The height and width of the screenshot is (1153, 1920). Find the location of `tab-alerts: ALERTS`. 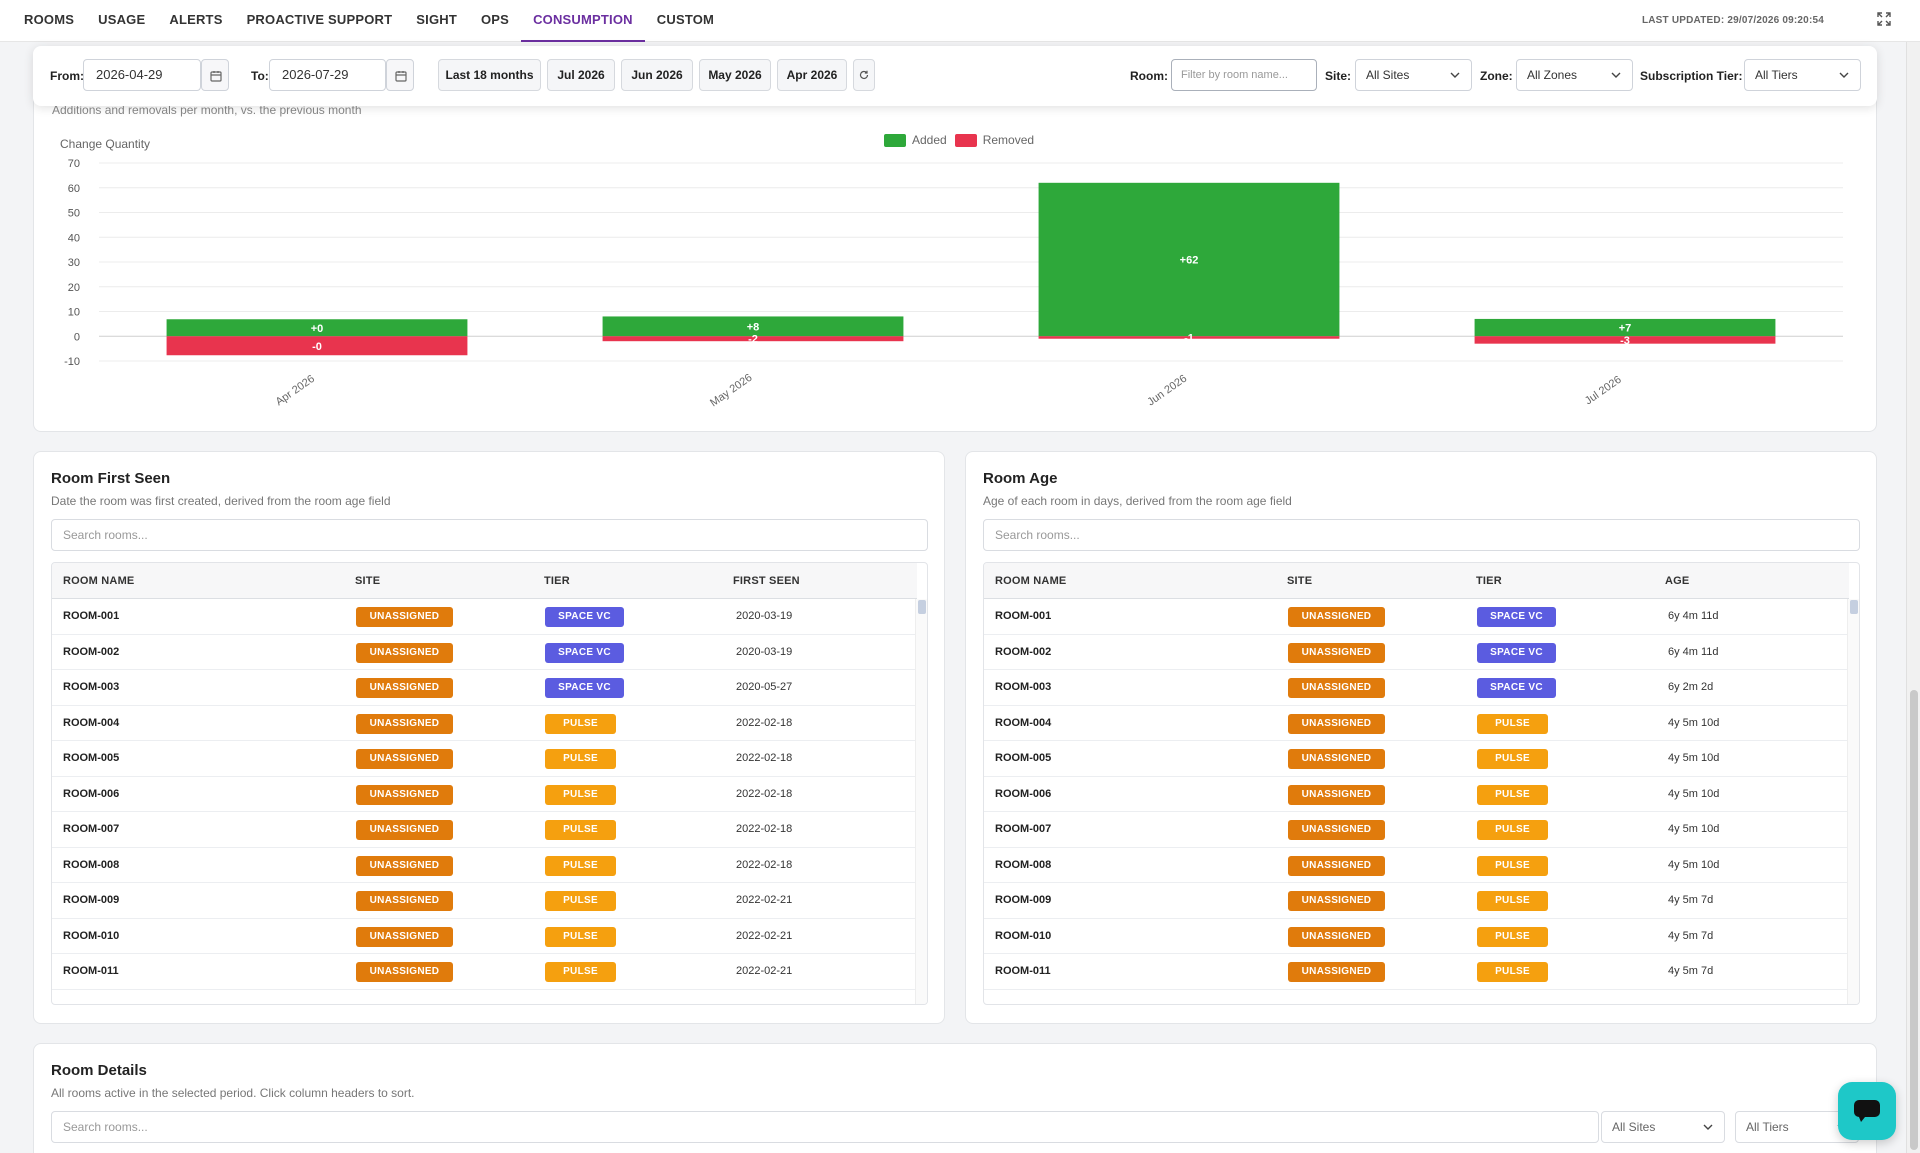

tab-alerts: ALERTS is located at coordinates (196, 19).